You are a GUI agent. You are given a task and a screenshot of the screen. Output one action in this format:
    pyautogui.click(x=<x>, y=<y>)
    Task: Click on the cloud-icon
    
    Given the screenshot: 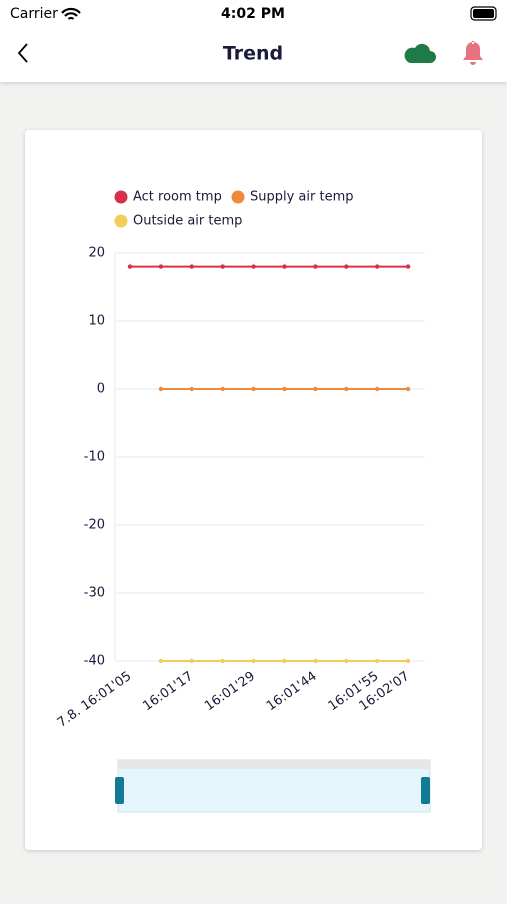 What is the action you would take?
    pyautogui.click(x=420, y=53)
    